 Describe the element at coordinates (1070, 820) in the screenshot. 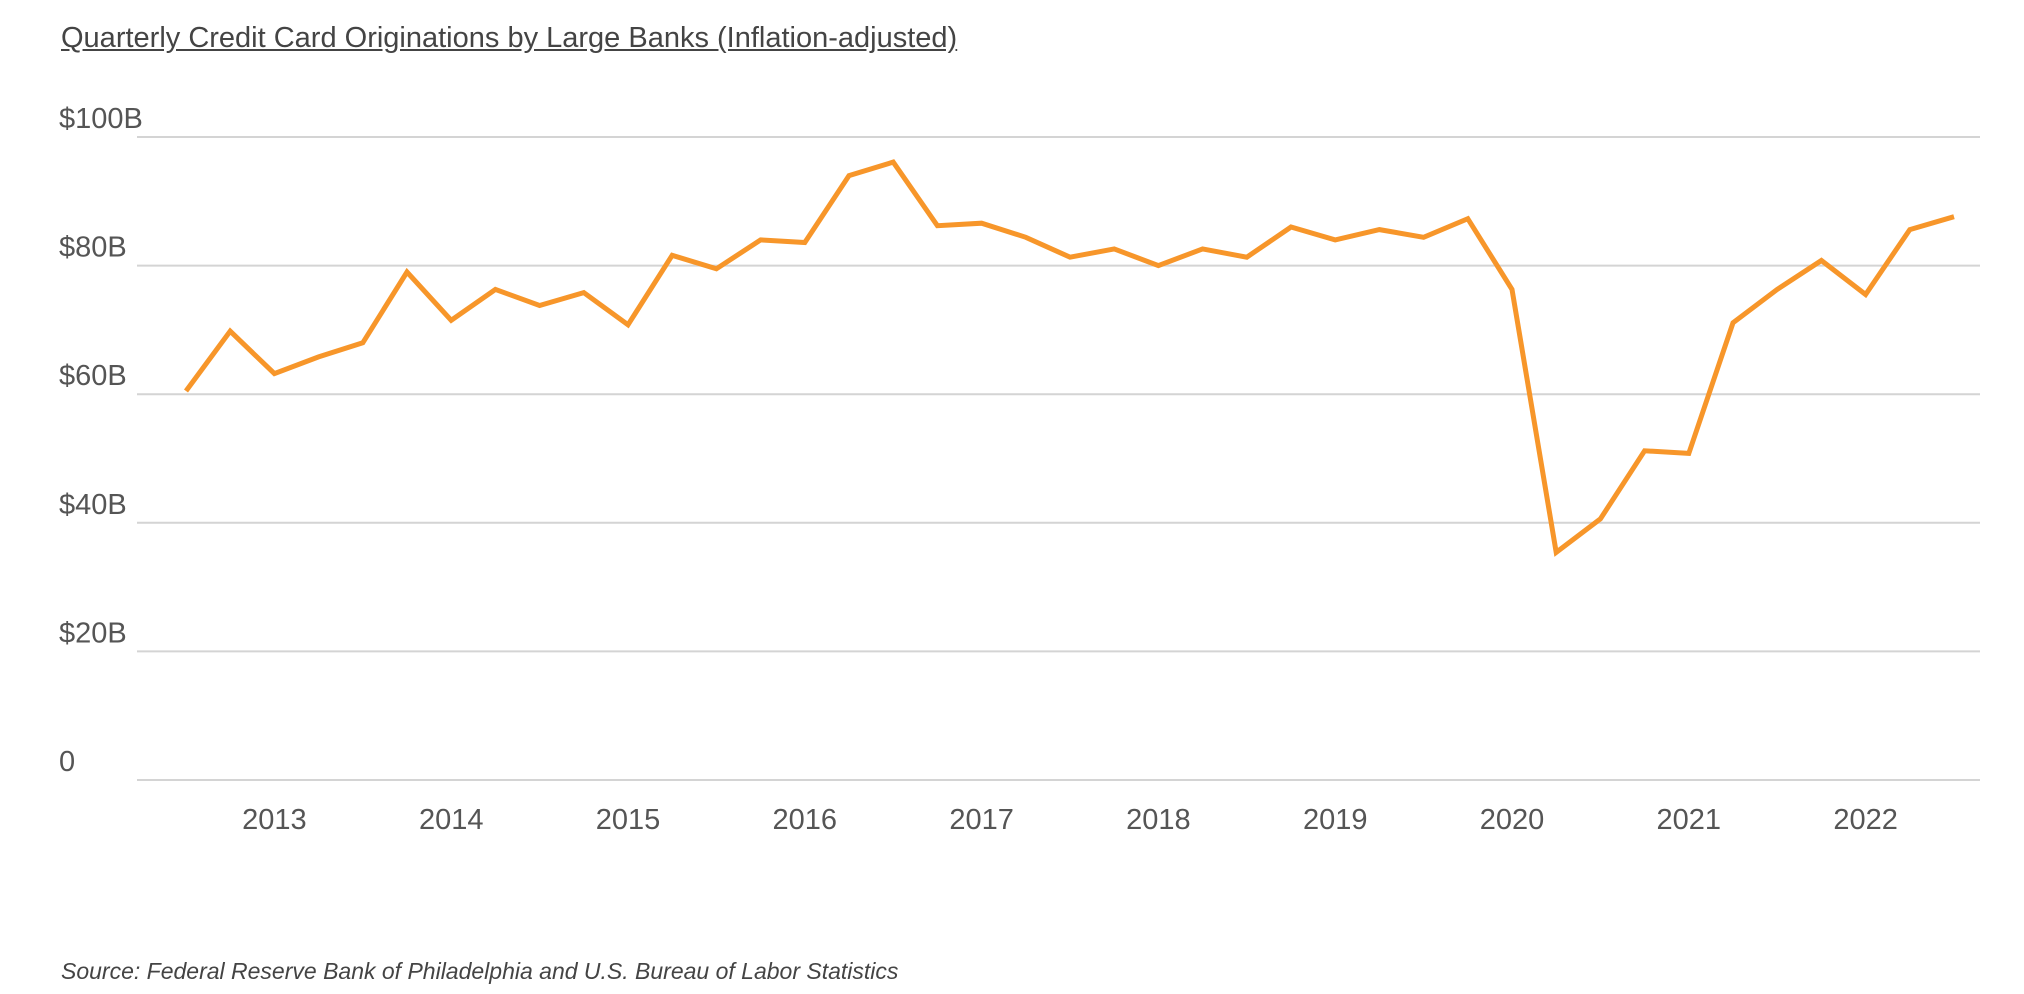

I see `x-axis-ticks: 2013 2014 2015 2016 2017 2018 2019 2020 2021 2022` at that location.